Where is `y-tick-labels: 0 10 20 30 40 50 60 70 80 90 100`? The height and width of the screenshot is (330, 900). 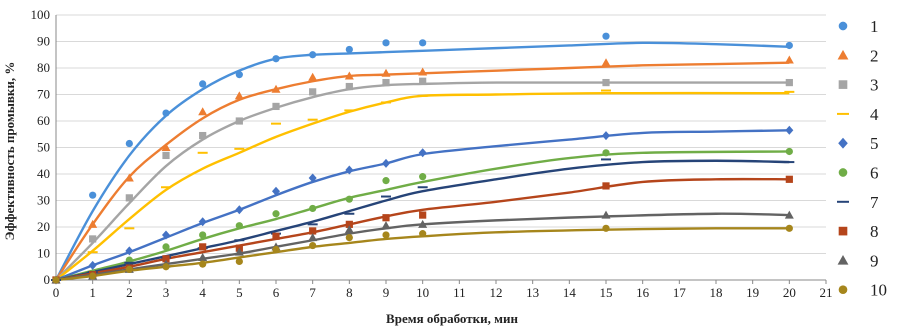
y-tick-labels: 0 10 20 30 40 50 60 70 80 90 100 is located at coordinates (41, 147).